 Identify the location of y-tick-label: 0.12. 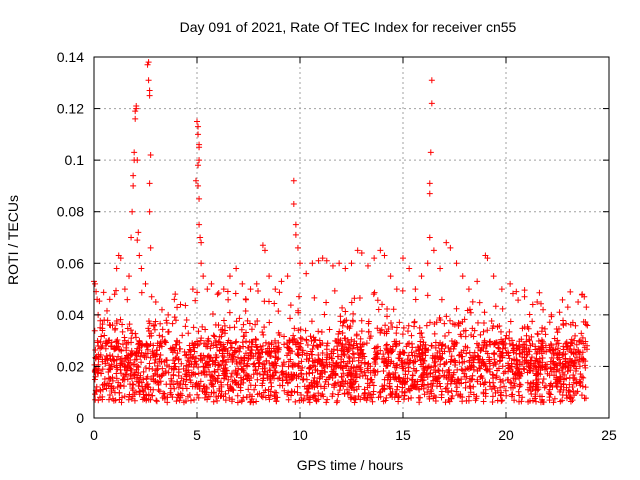
(70, 109).